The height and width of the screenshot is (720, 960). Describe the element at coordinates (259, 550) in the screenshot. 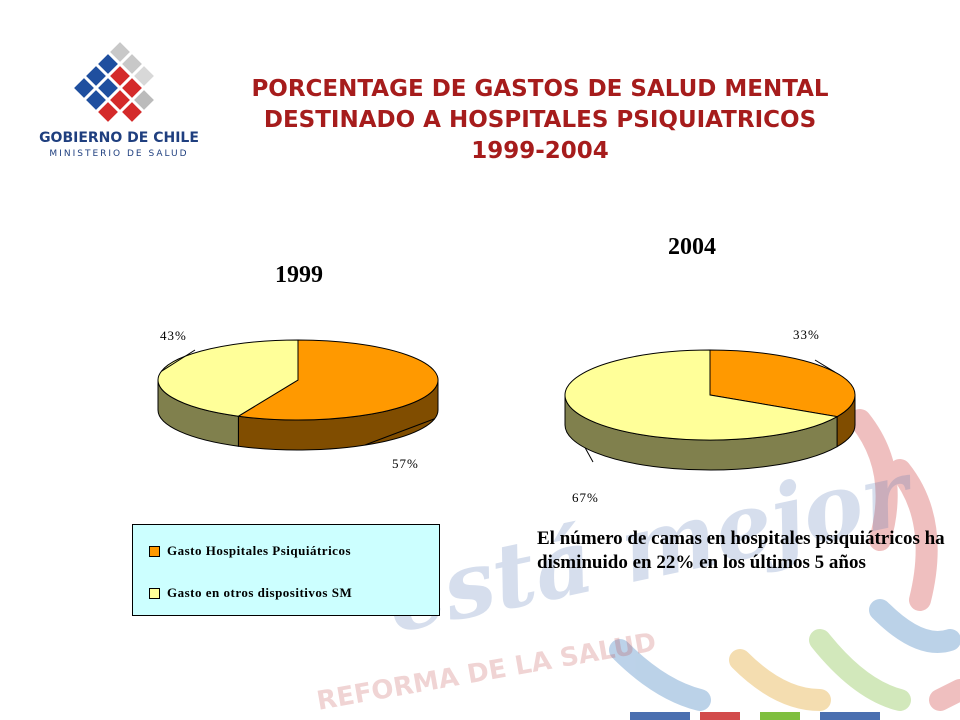

I see `legend-label-hospitales: Gasto Hospitales Psiquiátricos` at that location.